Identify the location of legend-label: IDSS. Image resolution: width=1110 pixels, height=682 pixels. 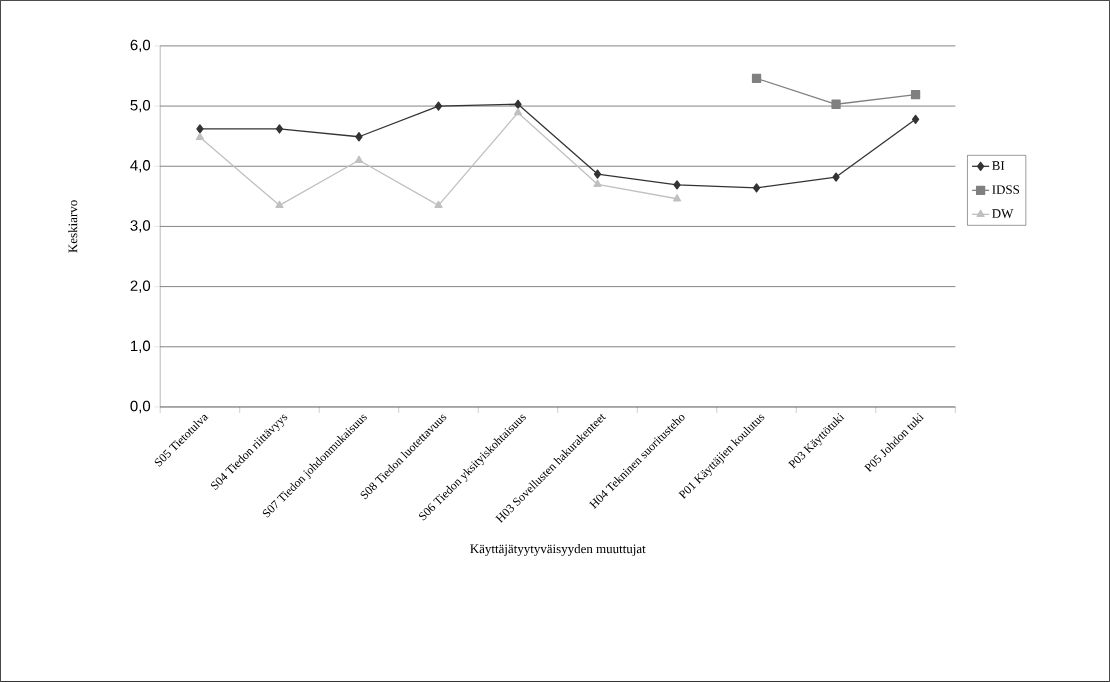
(1006, 190).